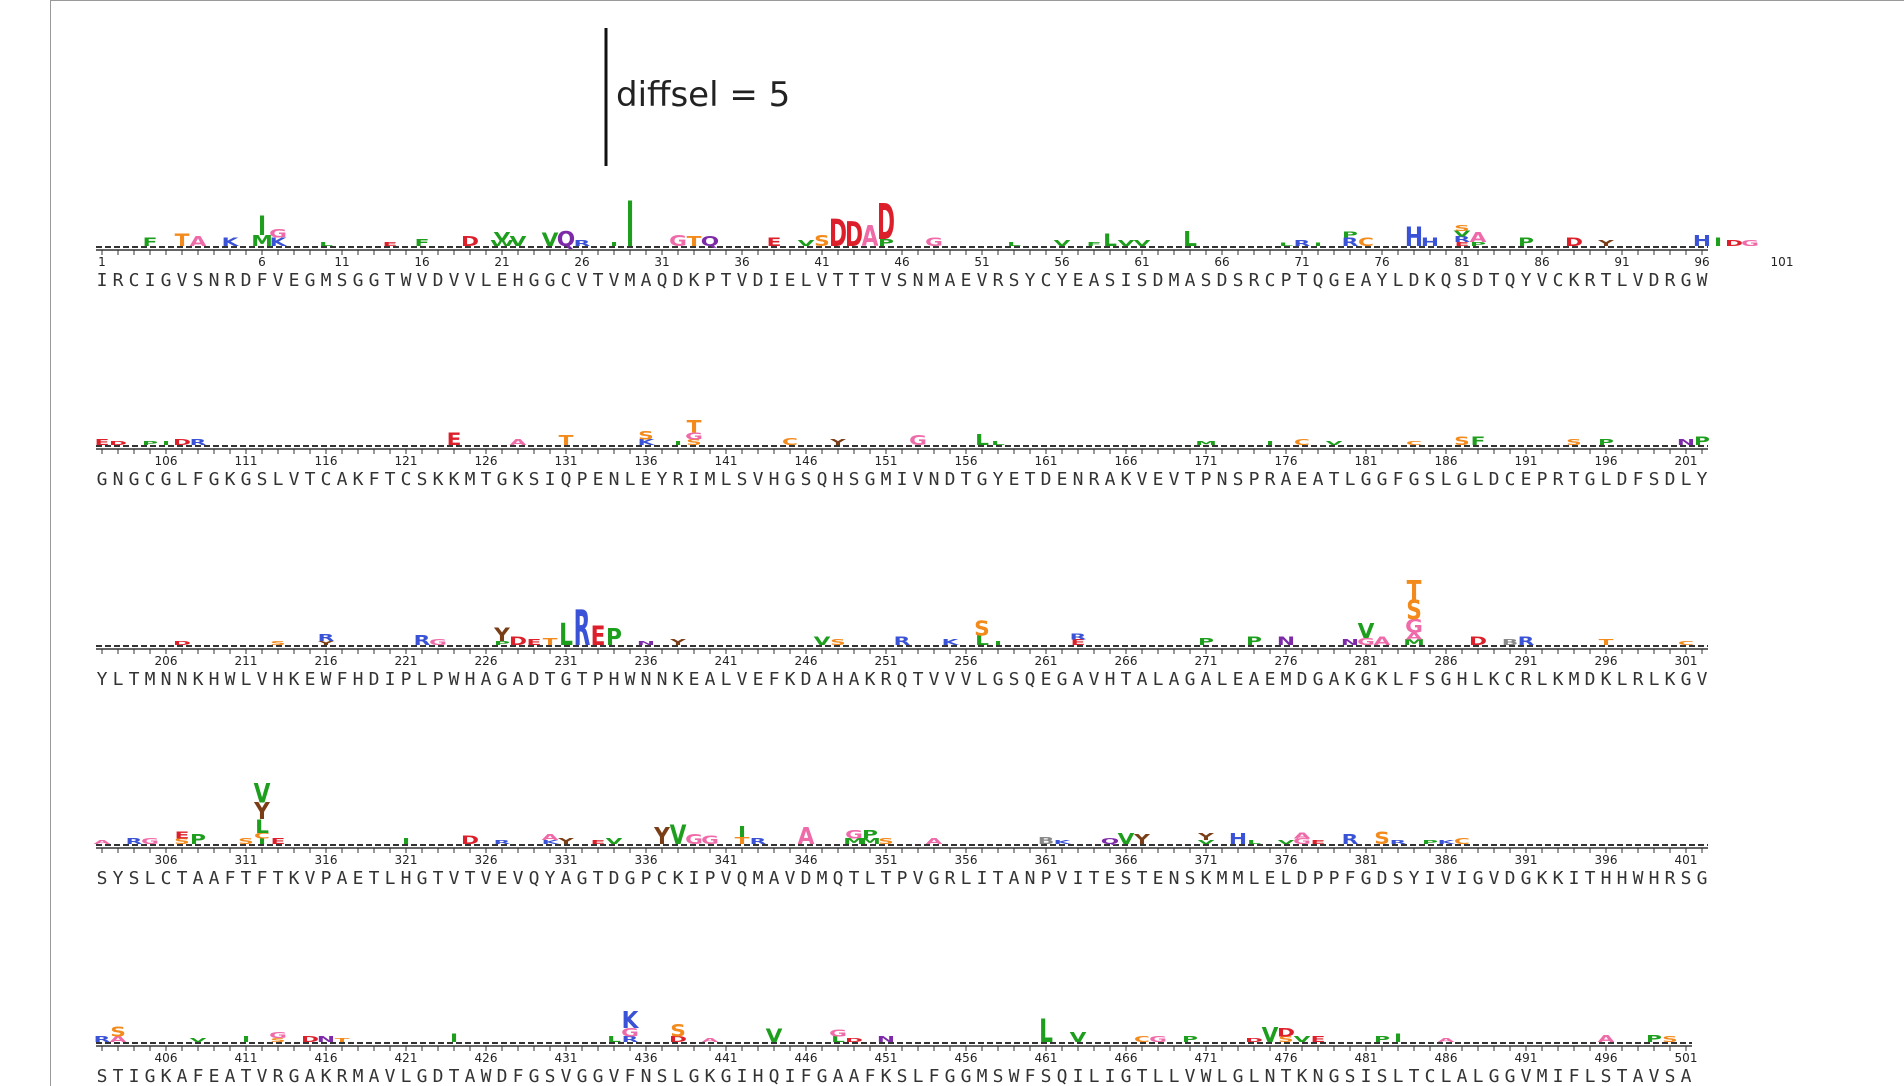 This screenshot has width=1904, height=1086. What do you see at coordinates (1510, 642) in the screenshot?
I see `logo-letter-B: B` at bounding box center [1510, 642].